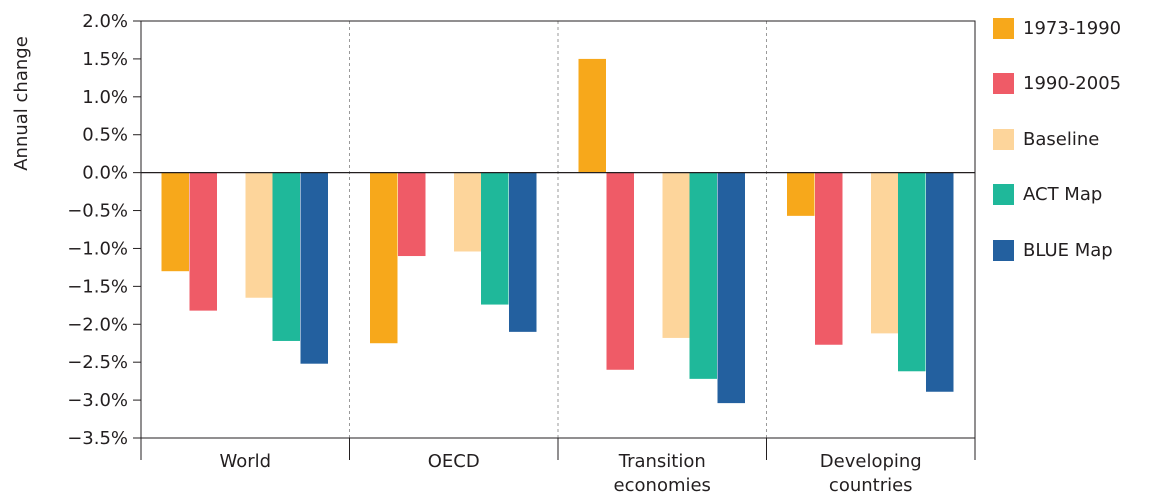  I want to click on y-tick-label: −1.0%, so click(97, 248).